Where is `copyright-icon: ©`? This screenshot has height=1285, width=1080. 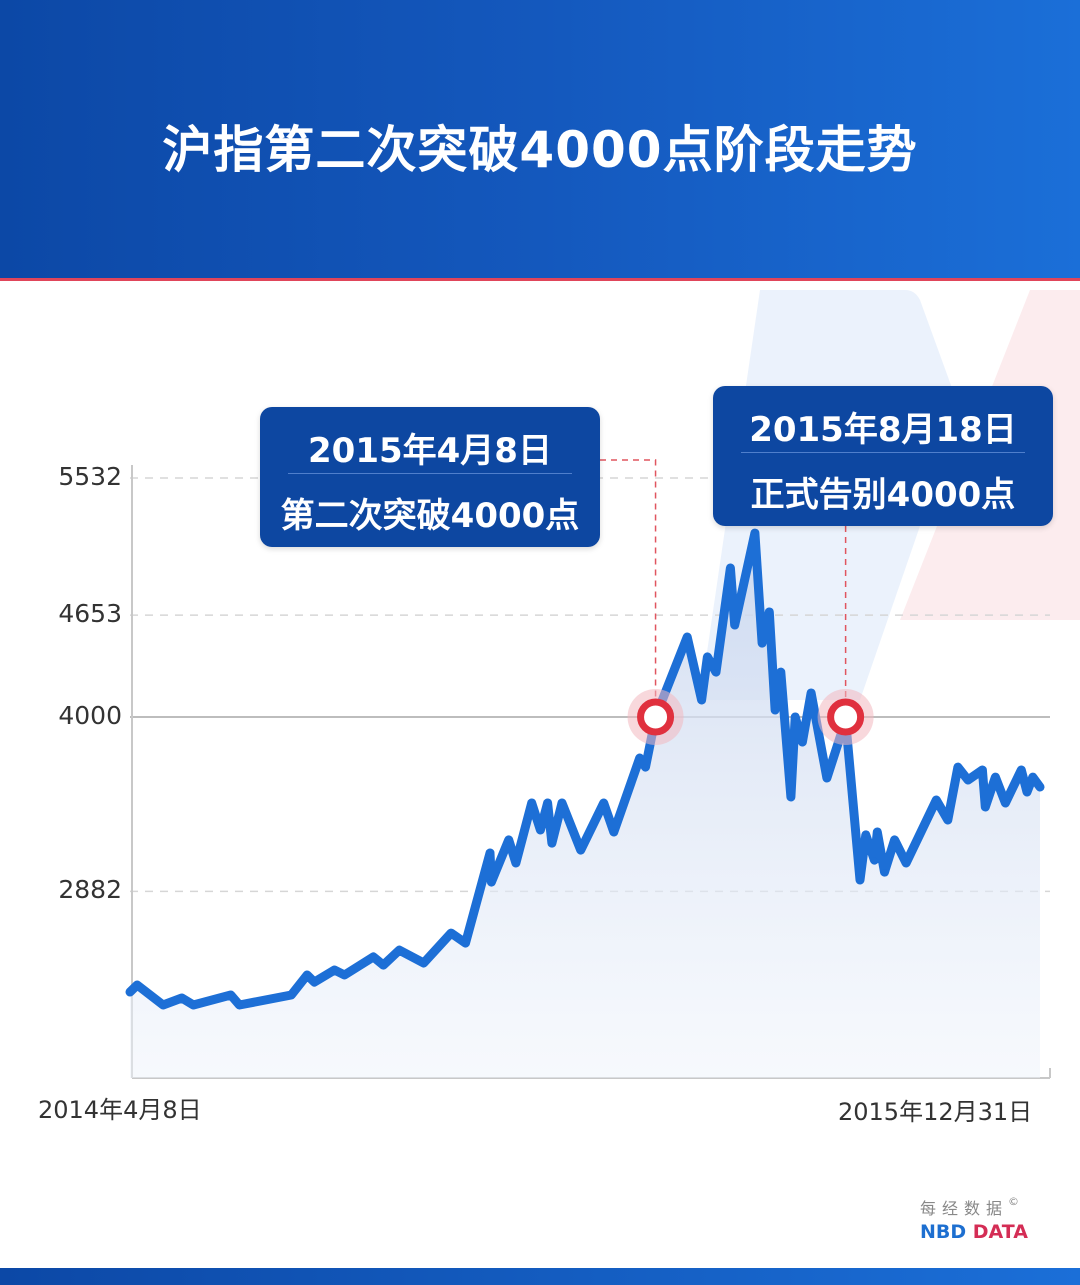 copyright-icon: © is located at coordinates (1017, 1201).